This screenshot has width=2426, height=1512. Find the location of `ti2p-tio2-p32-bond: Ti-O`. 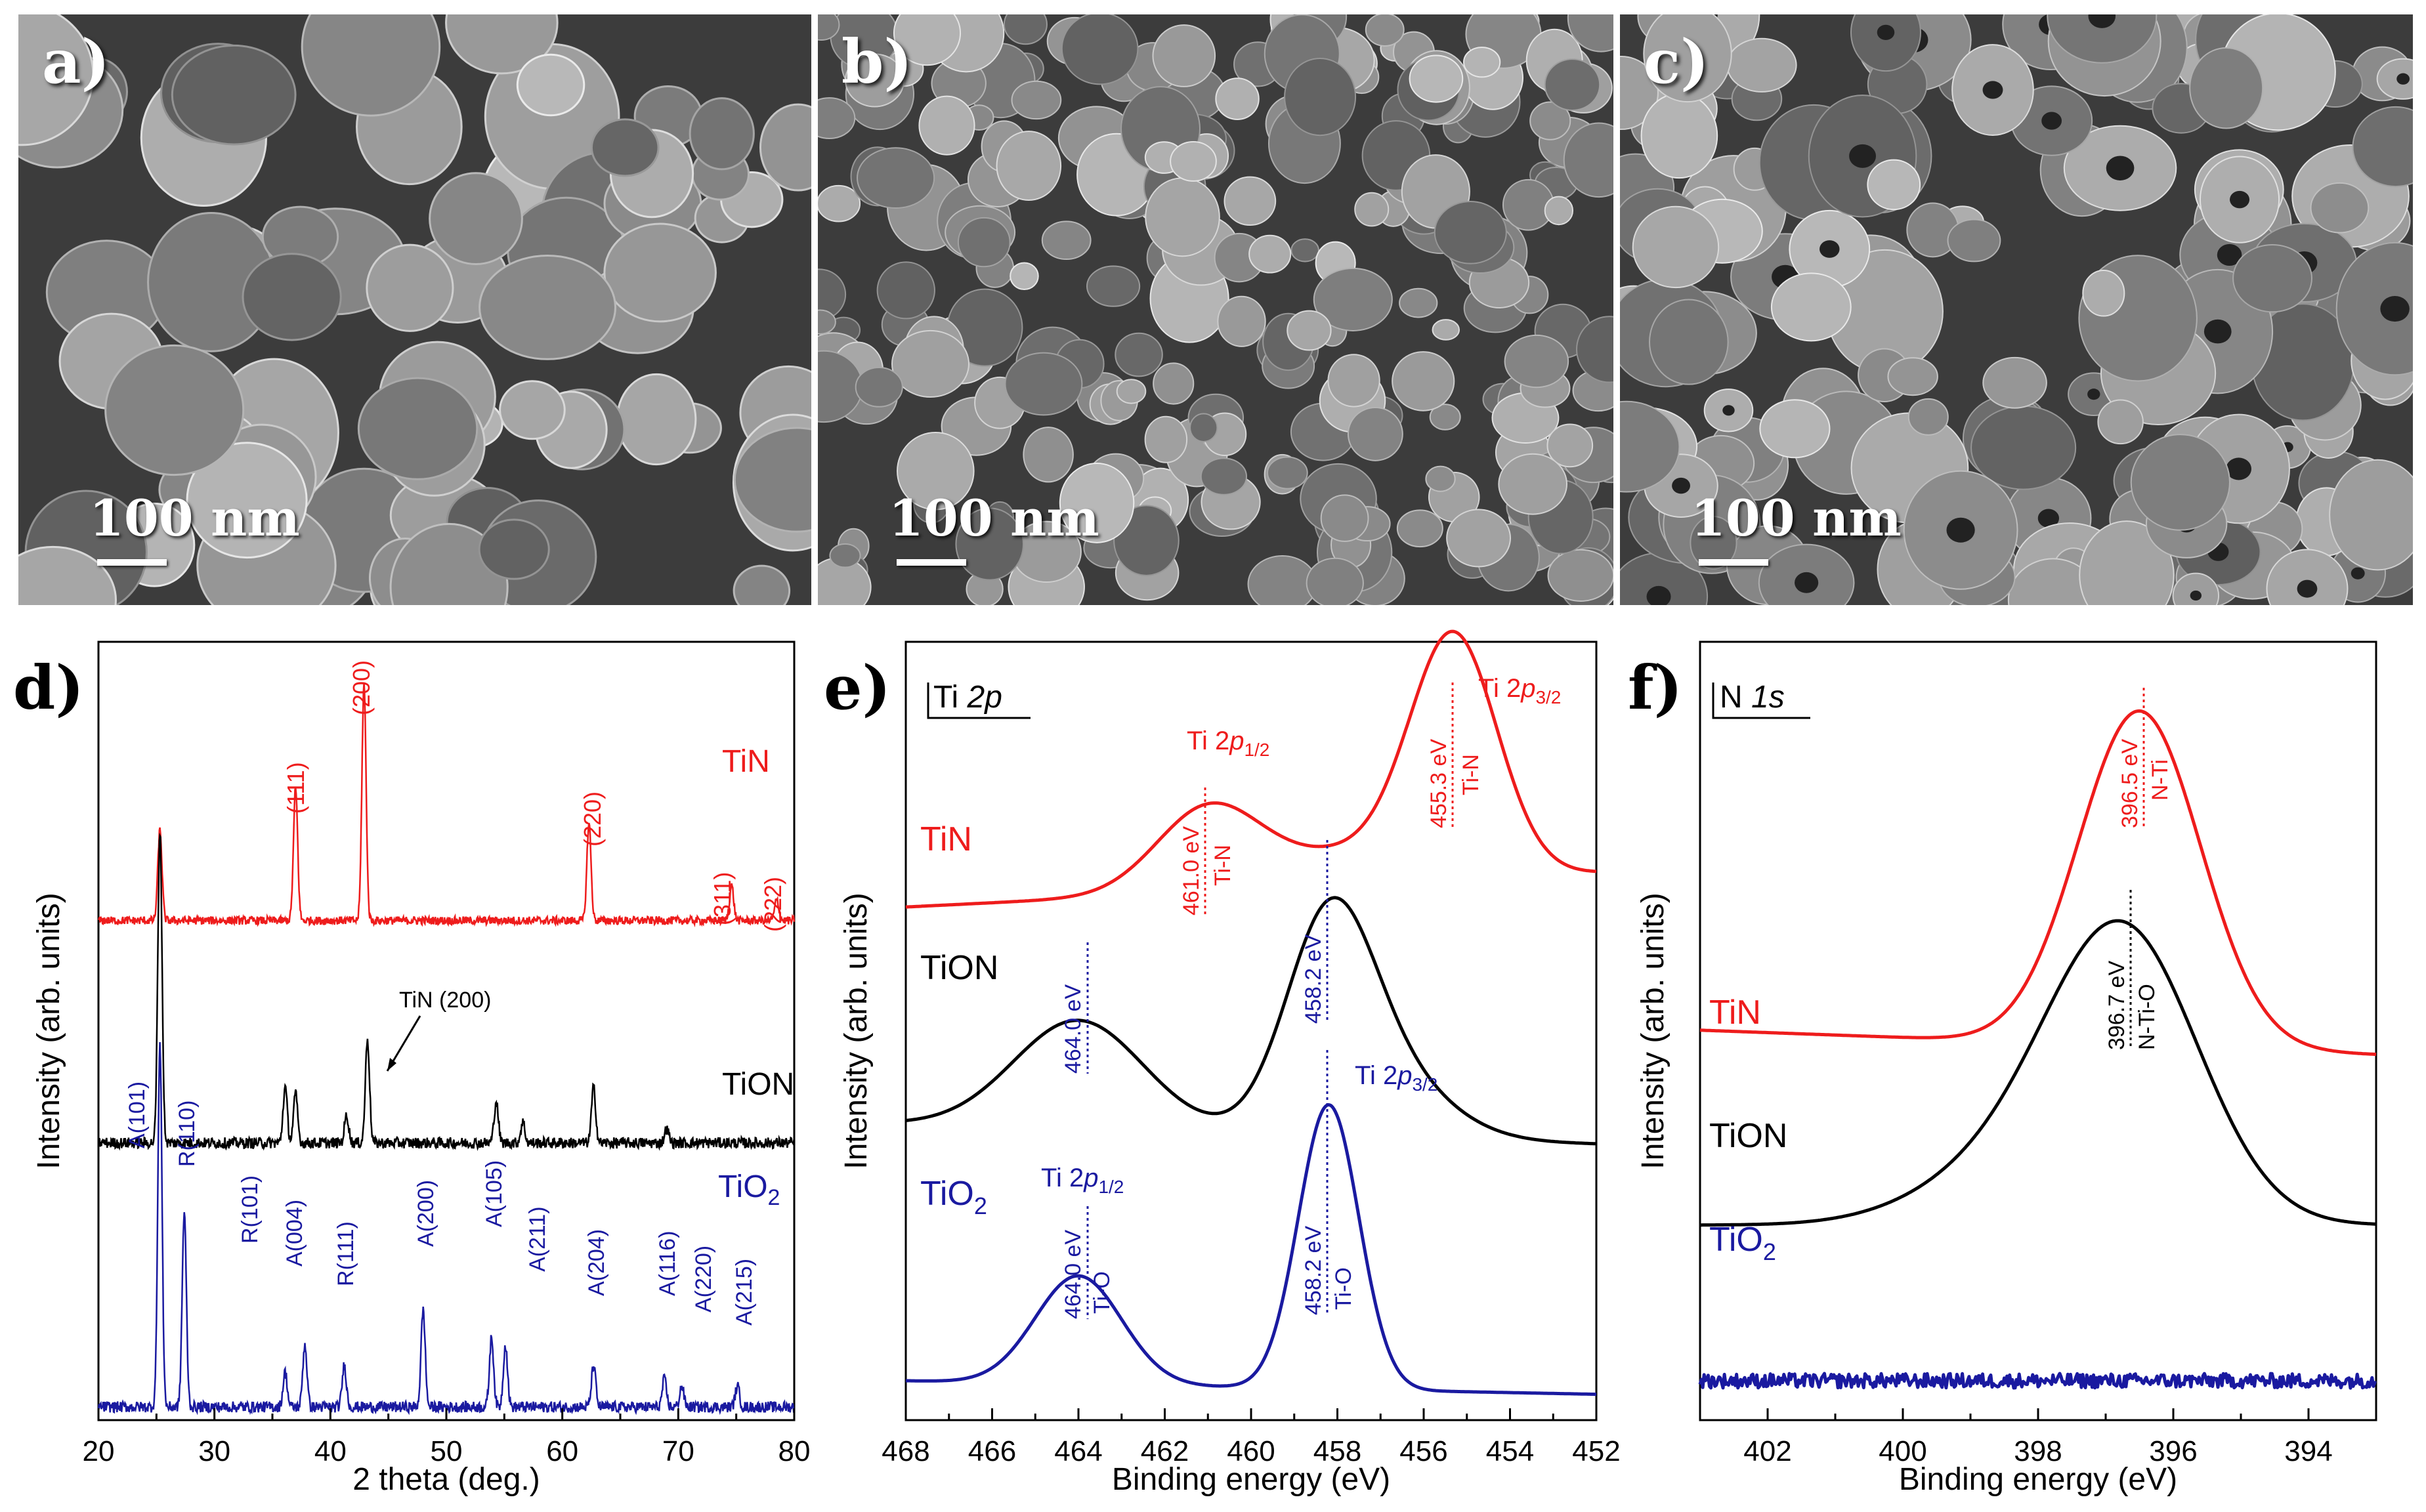

ti2p-tio2-p32-bond: Ti-O is located at coordinates (1343, 1288).